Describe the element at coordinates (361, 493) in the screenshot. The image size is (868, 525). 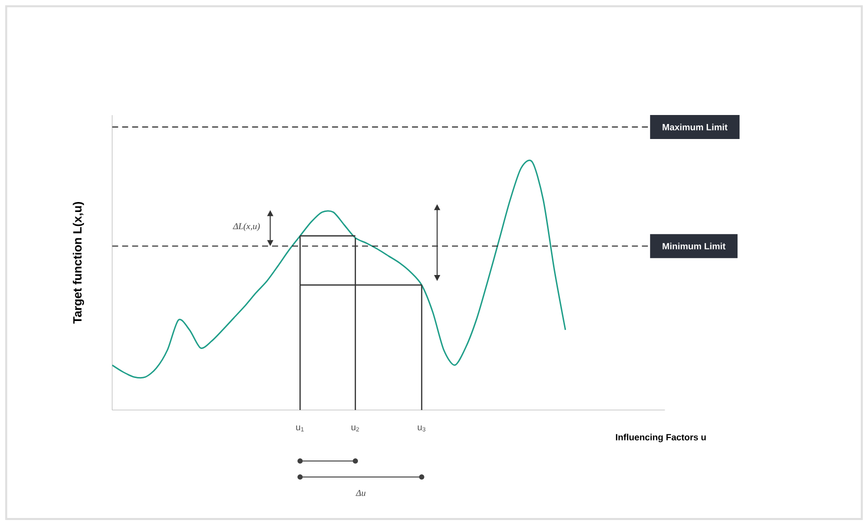
I see `text: Δu` at that location.